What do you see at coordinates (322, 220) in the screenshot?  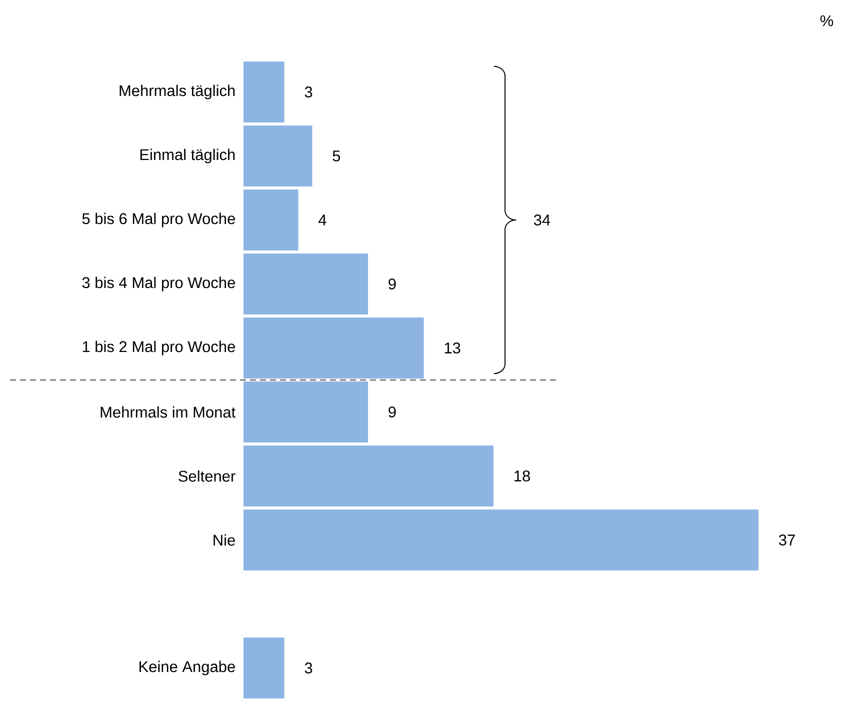 I see `data-label: 4` at bounding box center [322, 220].